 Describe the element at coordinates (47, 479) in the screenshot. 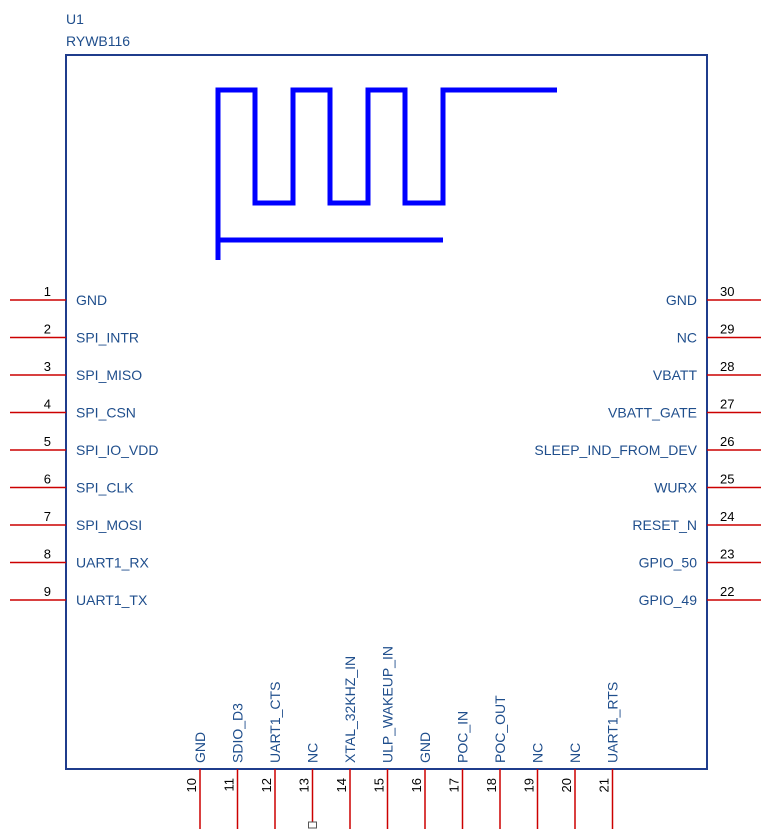

I see `pin-number: 6` at that location.